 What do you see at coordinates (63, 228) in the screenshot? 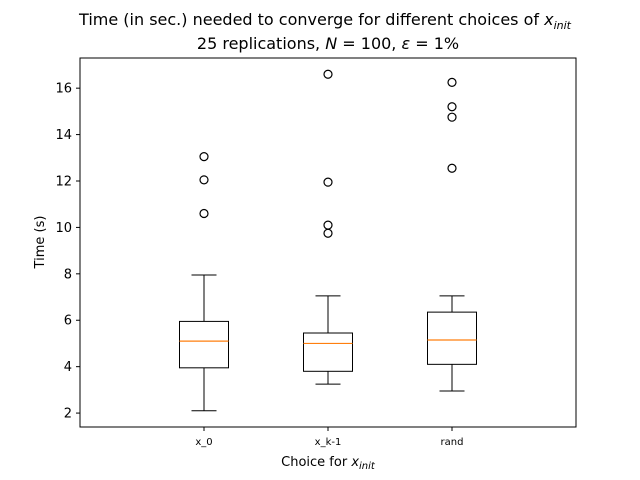
I see `y-tick-label: 10` at bounding box center [63, 228].